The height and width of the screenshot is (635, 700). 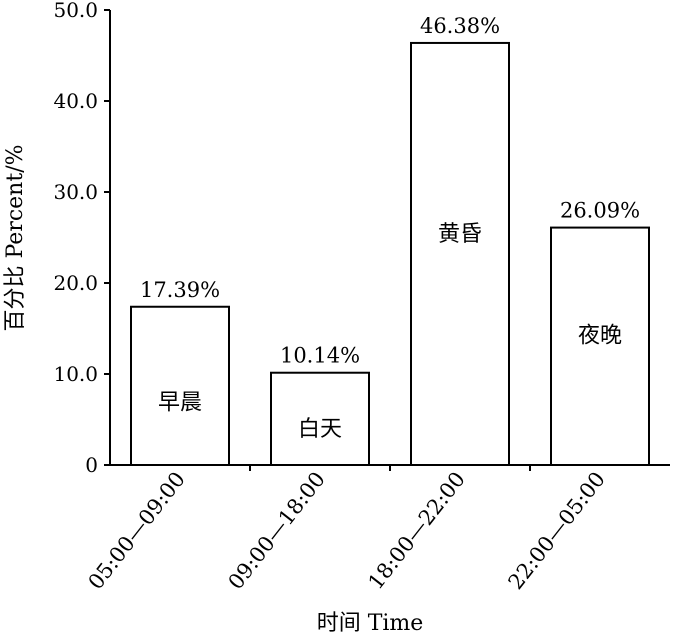 What do you see at coordinates (91, 465) in the screenshot?
I see `y-tick-label: 0` at bounding box center [91, 465].